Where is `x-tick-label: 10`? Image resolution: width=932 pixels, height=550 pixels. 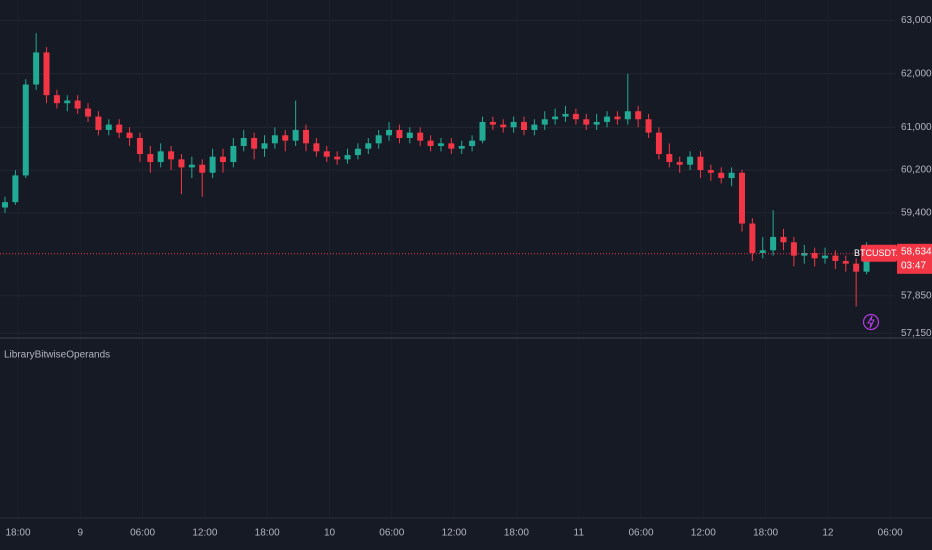
x-tick-label: 10 is located at coordinates (330, 533).